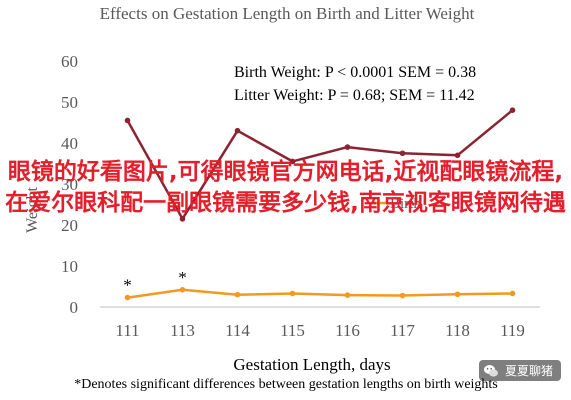 The height and width of the screenshot is (400, 571). I want to click on y-tick-label: 40, so click(69, 143).